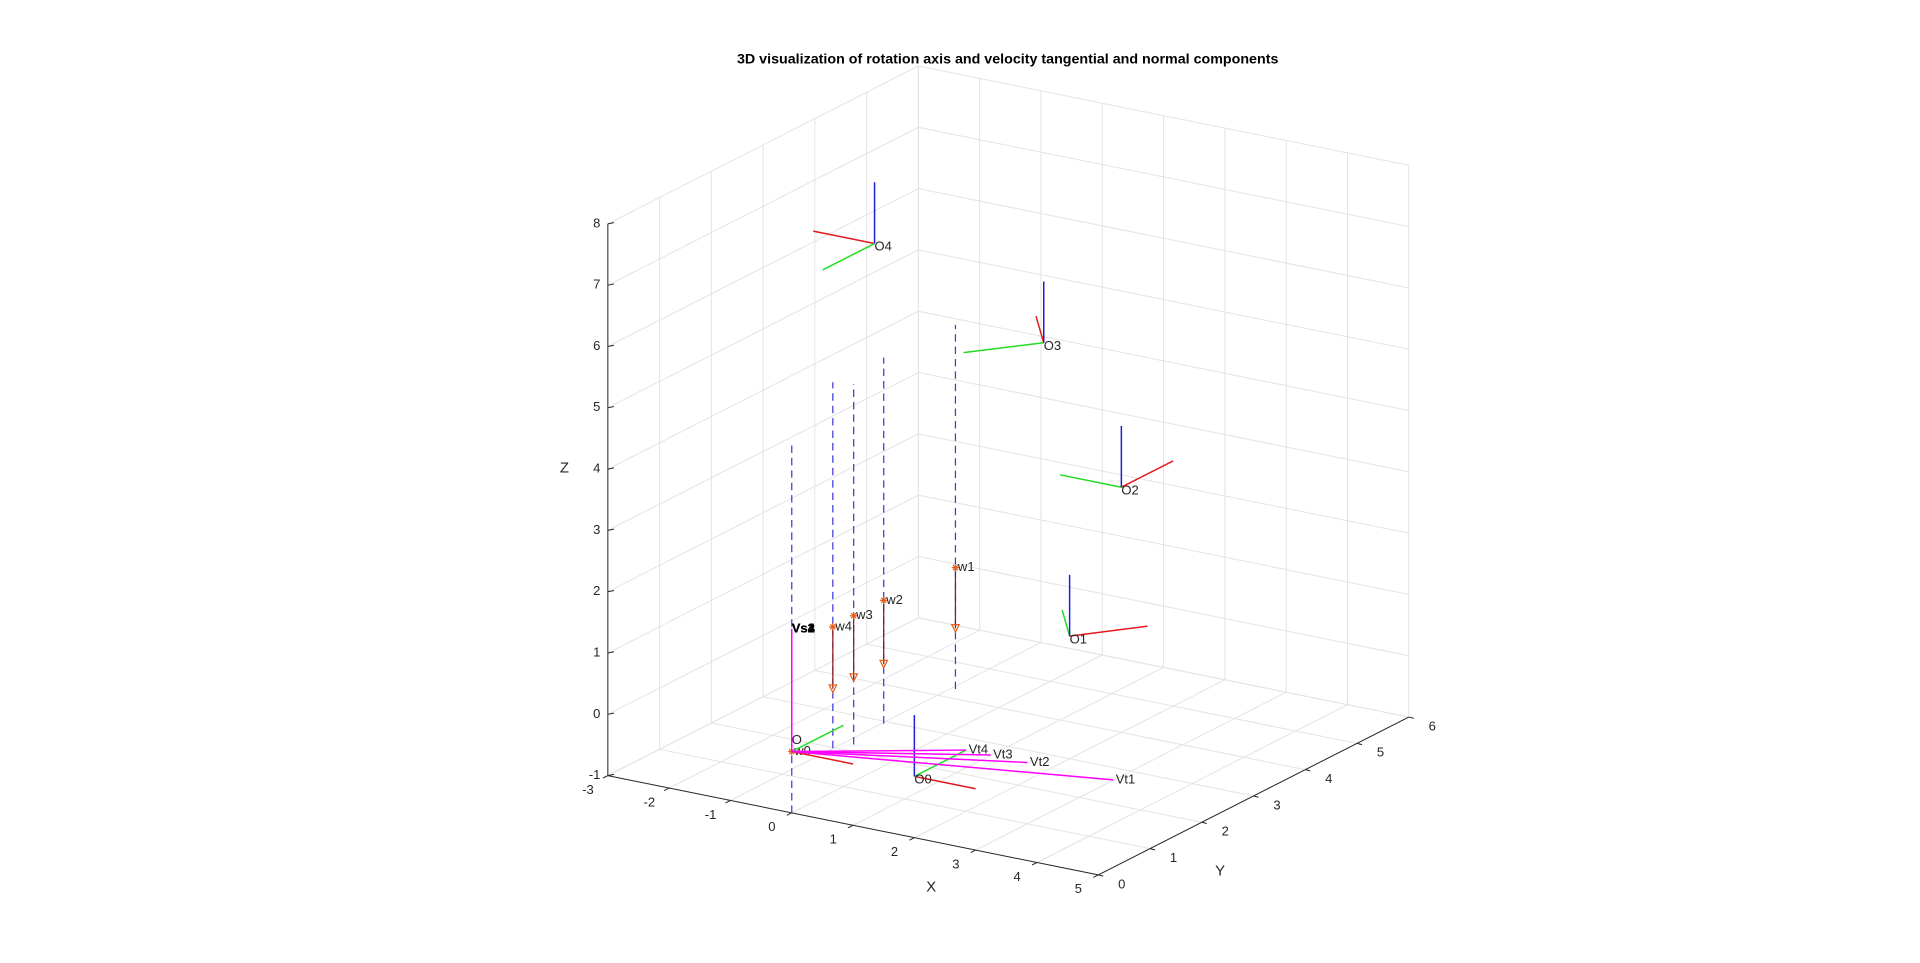 The image size is (1920, 963). What do you see at coordinates (894, 851) in the screenshot?
I see `x-tick-label: 2` at bounding box center [894, 851].